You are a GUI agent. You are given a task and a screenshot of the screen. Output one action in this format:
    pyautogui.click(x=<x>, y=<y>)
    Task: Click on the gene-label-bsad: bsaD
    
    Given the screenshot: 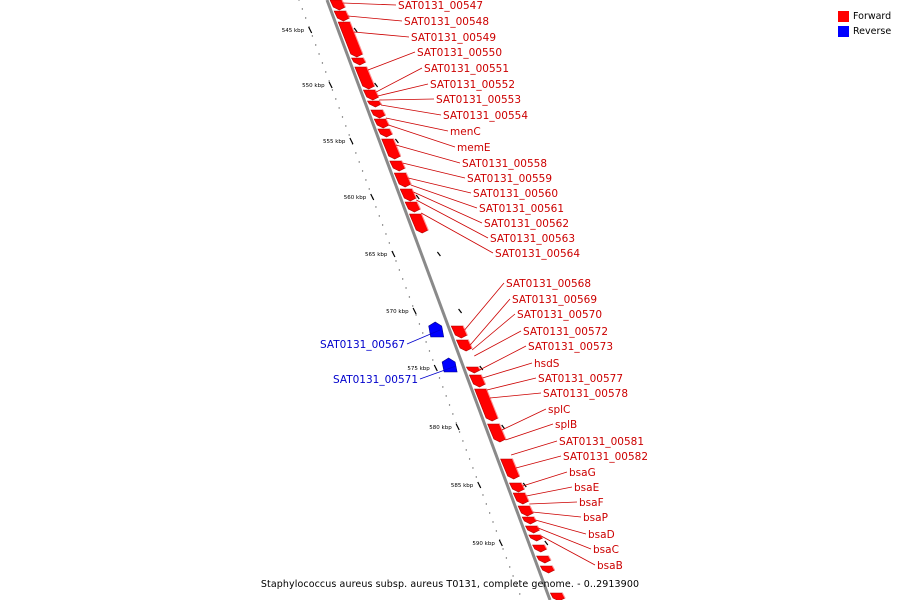 What is the action you would take?
    pyautogui.click(x=601, y=535)
    